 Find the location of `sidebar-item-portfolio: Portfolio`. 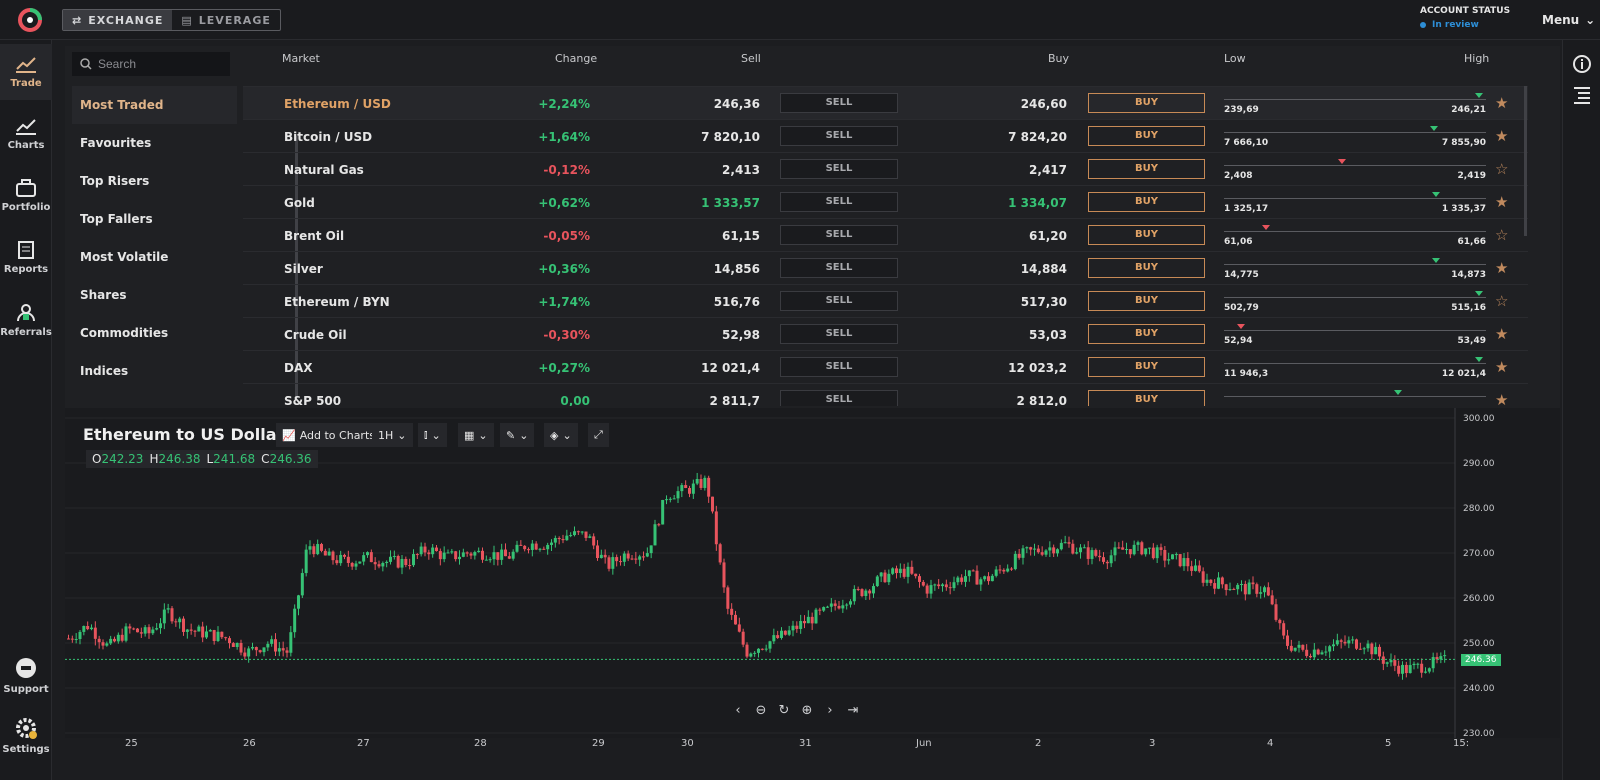

sidebar-item-portfolio: Portfolio is located at coordinates (26, 196).